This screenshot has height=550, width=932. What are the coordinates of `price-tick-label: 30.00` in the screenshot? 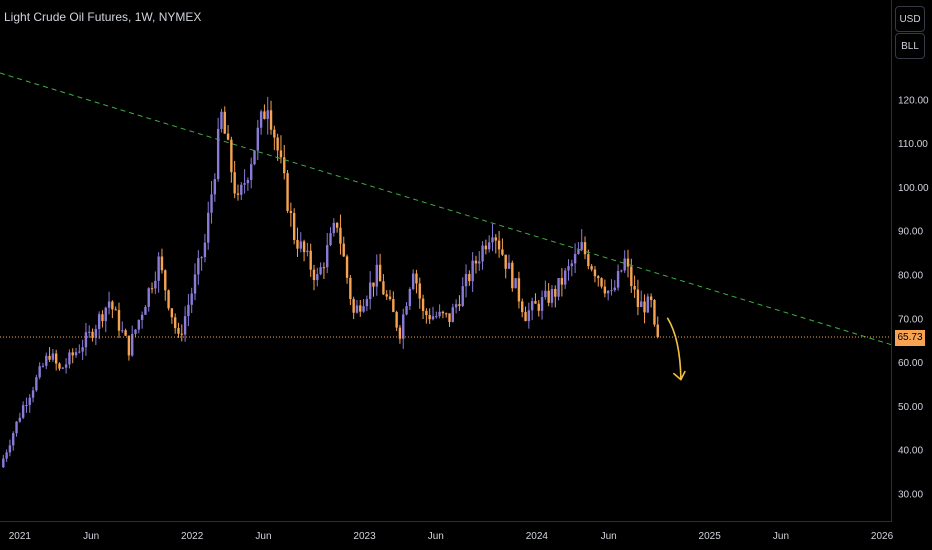 It's located at (910, 495).